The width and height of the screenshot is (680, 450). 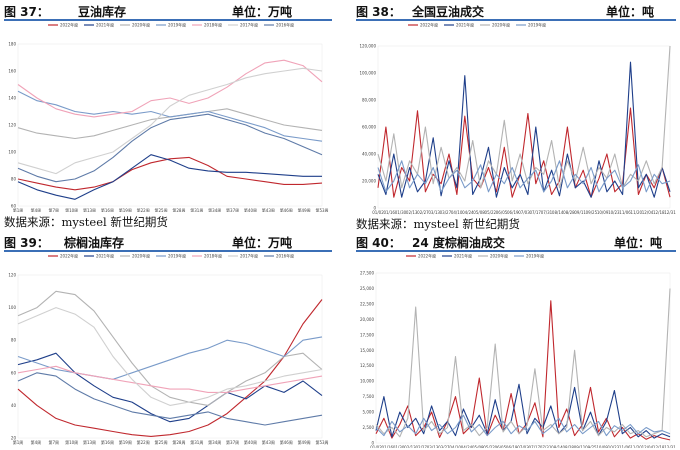 I want to click on x-tick-label: 第13周, so click(x=89, y=442).